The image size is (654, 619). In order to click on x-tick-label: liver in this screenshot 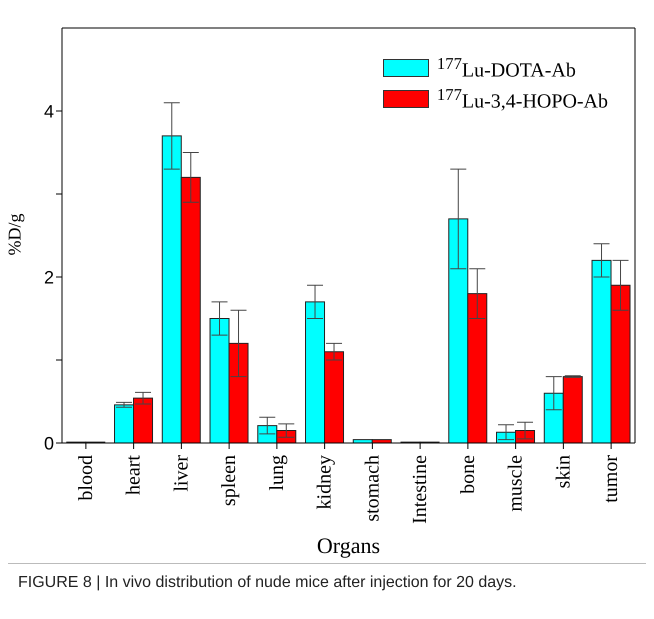, I will do `click(181, 473)`.